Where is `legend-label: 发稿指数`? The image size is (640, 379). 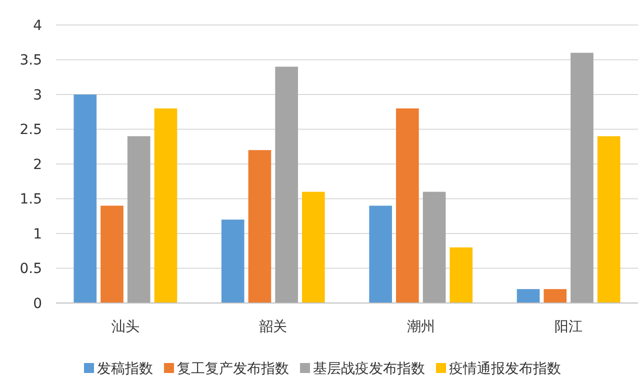
legend-label: 发稿指数 is located at coordinates (125, 369).